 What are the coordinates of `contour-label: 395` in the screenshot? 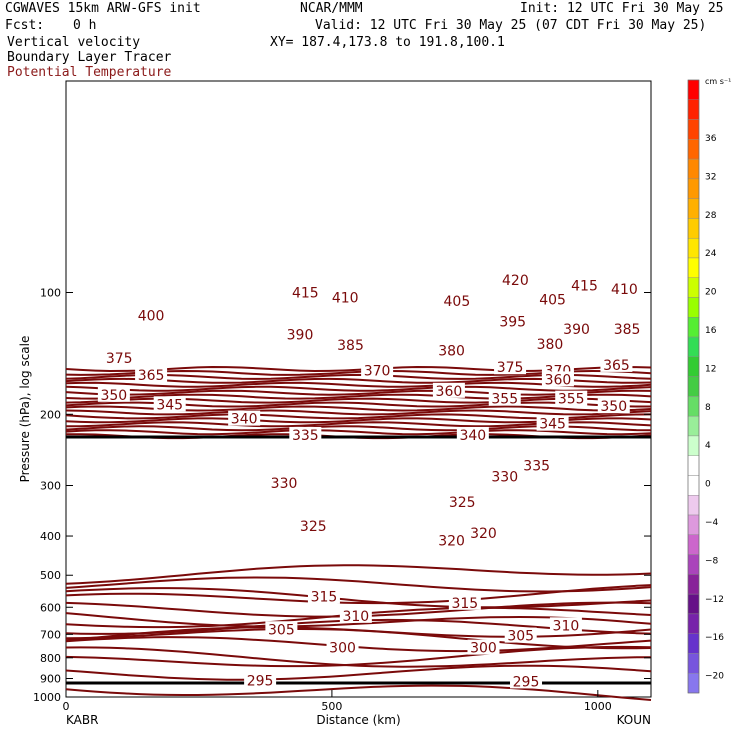 It's located at (512, 323).